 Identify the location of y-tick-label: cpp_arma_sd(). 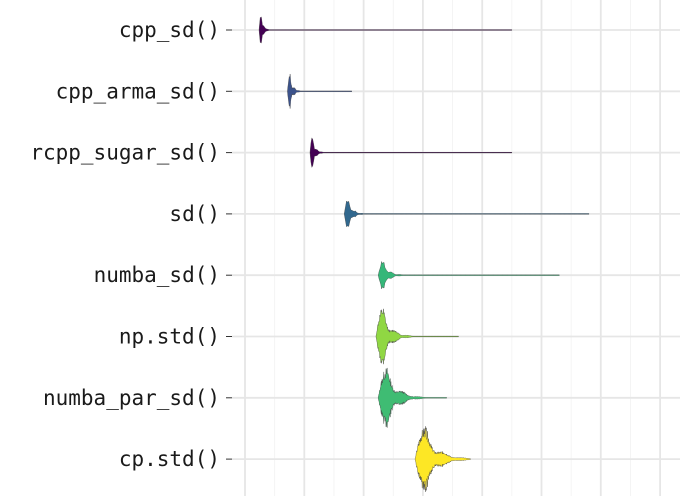
(138, 91).